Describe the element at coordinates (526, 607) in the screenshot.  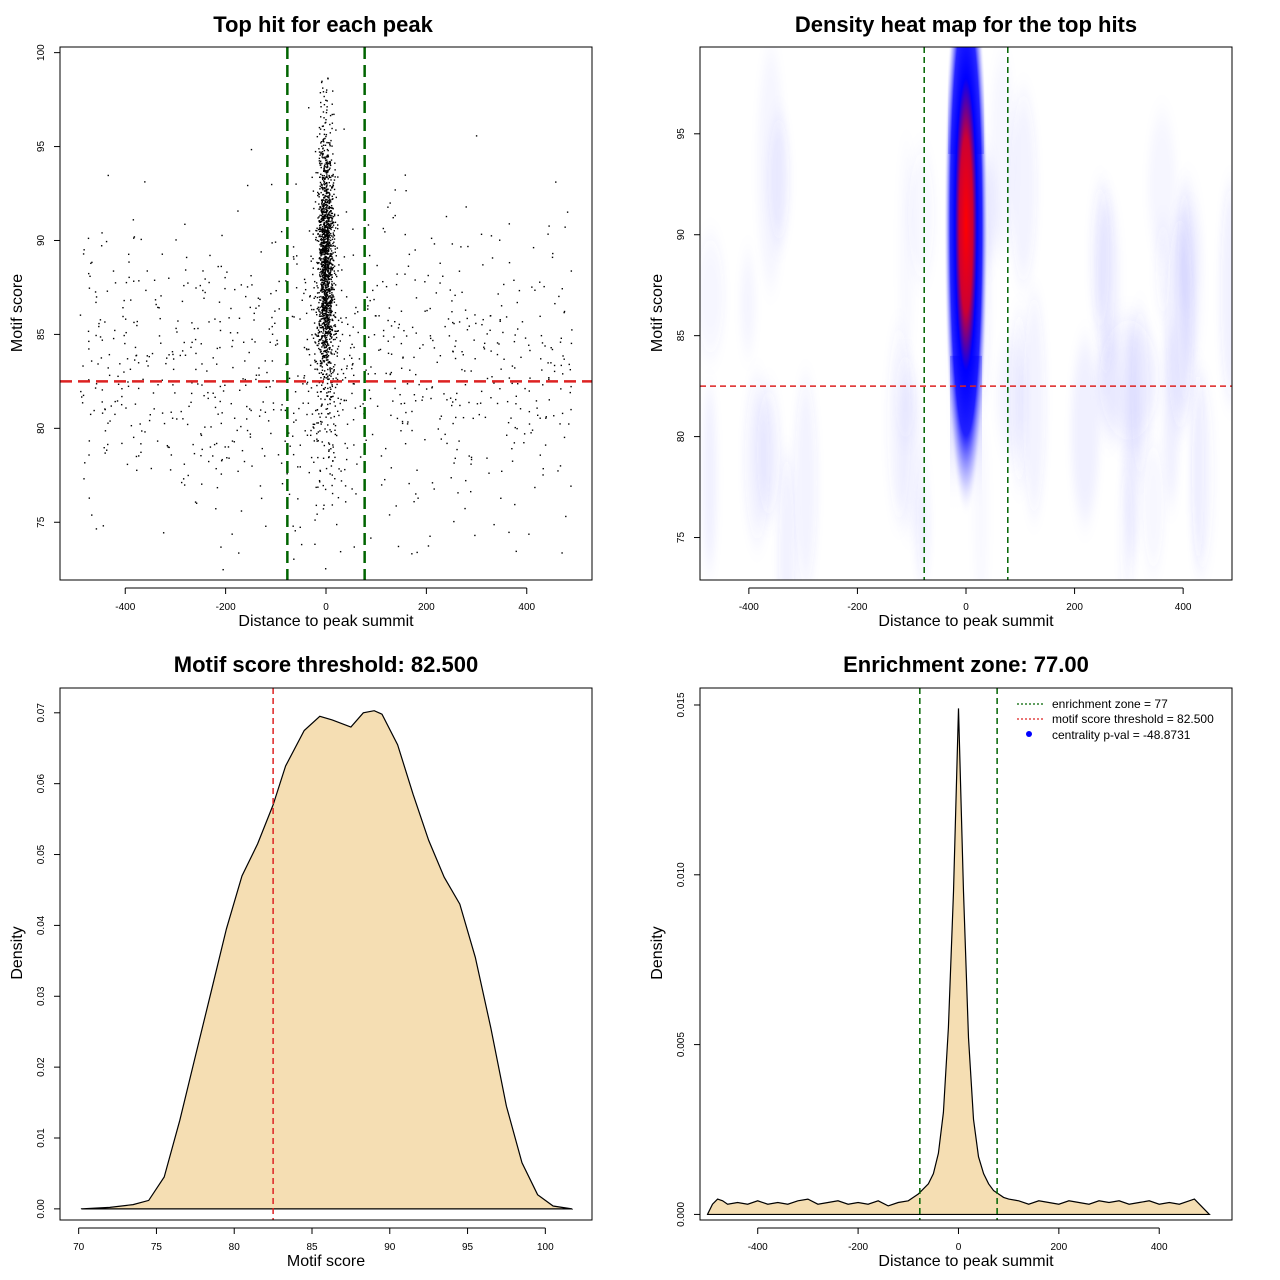
I see `0|scatter-x-tick-label: 400` at that location.